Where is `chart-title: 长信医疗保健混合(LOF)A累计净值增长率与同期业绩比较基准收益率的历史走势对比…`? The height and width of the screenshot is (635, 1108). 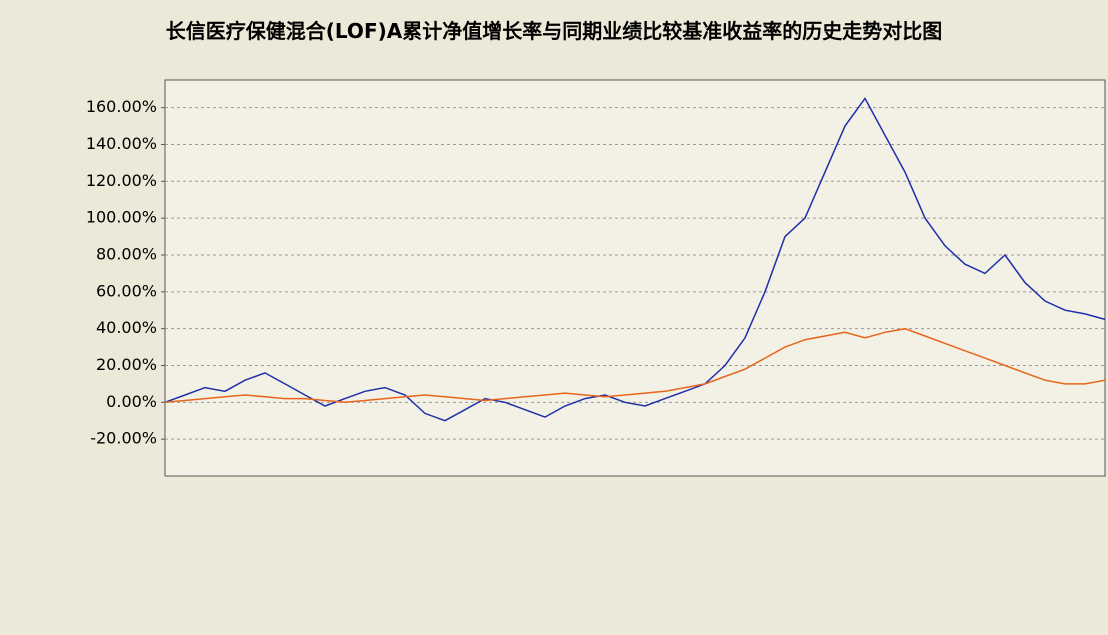
chart-title: 长信医疗保健混合(LOF)A累计净值增长率与同期业绩比较基准收益率的历史走势对比… is located at coordinates (554, 31).